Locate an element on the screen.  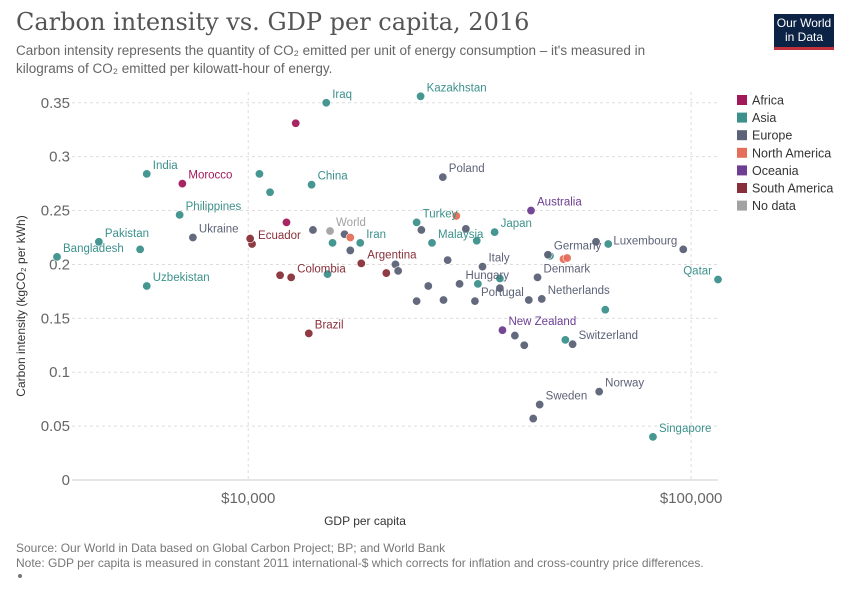
y-tick-label: 0.3 is located at coordinates (59, 157).